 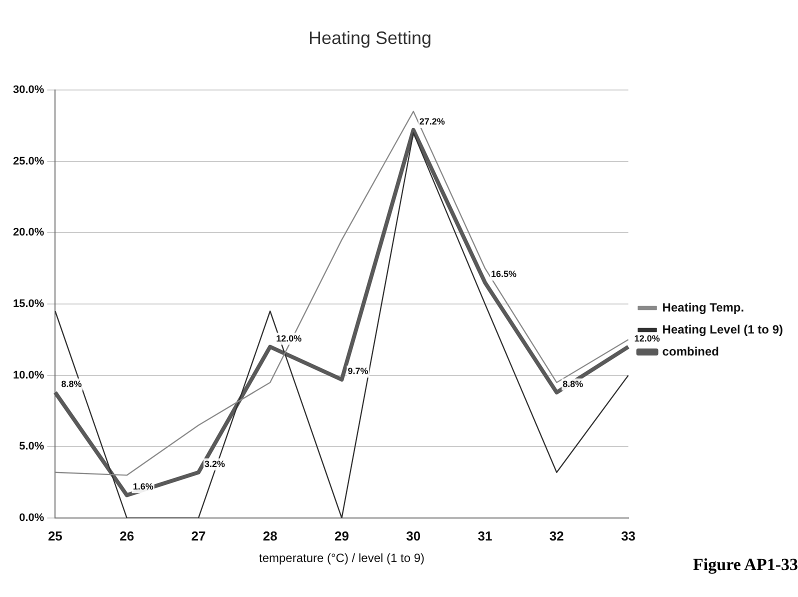 I want to click on x-tick-label: 28, so click(x=270, y=536).